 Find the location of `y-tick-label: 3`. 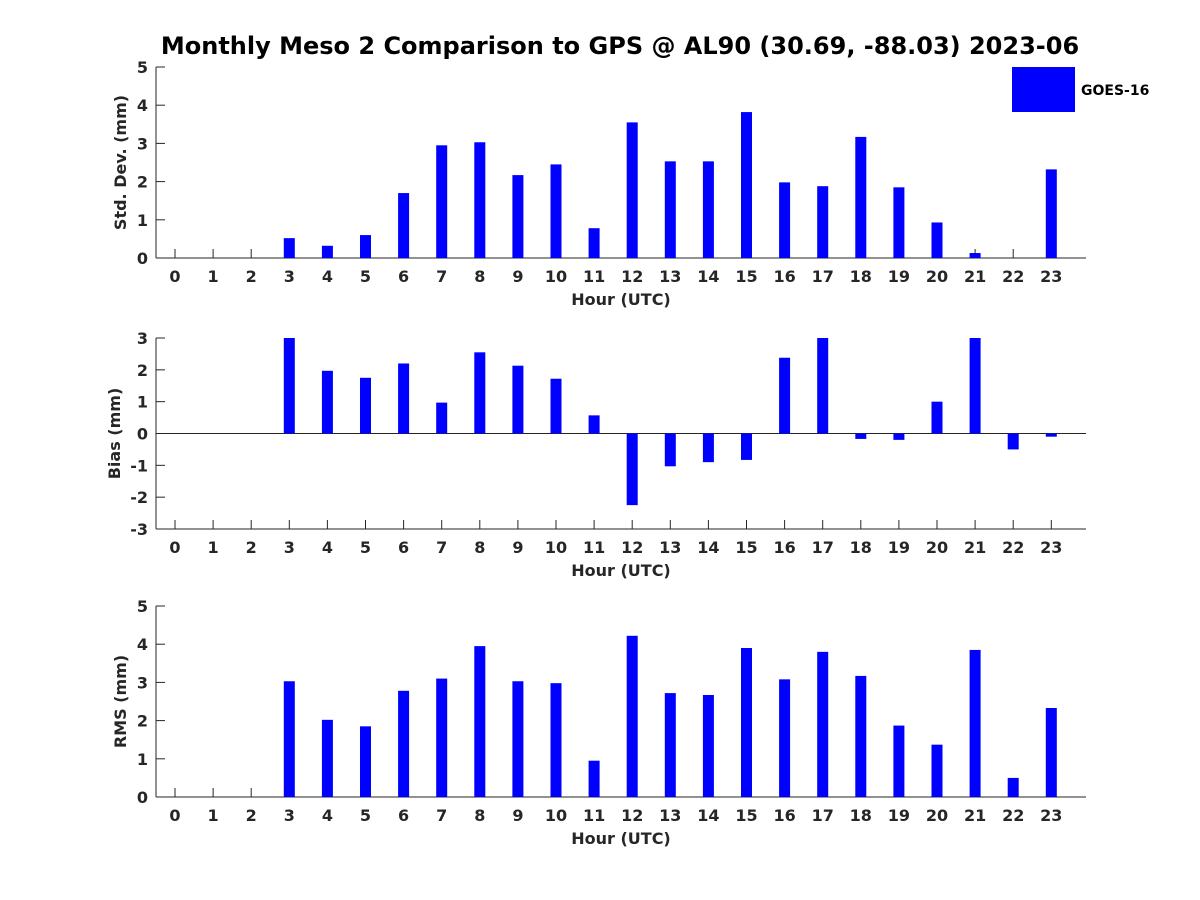

y-tick-label: 3 is located at coordinates (142, 338).